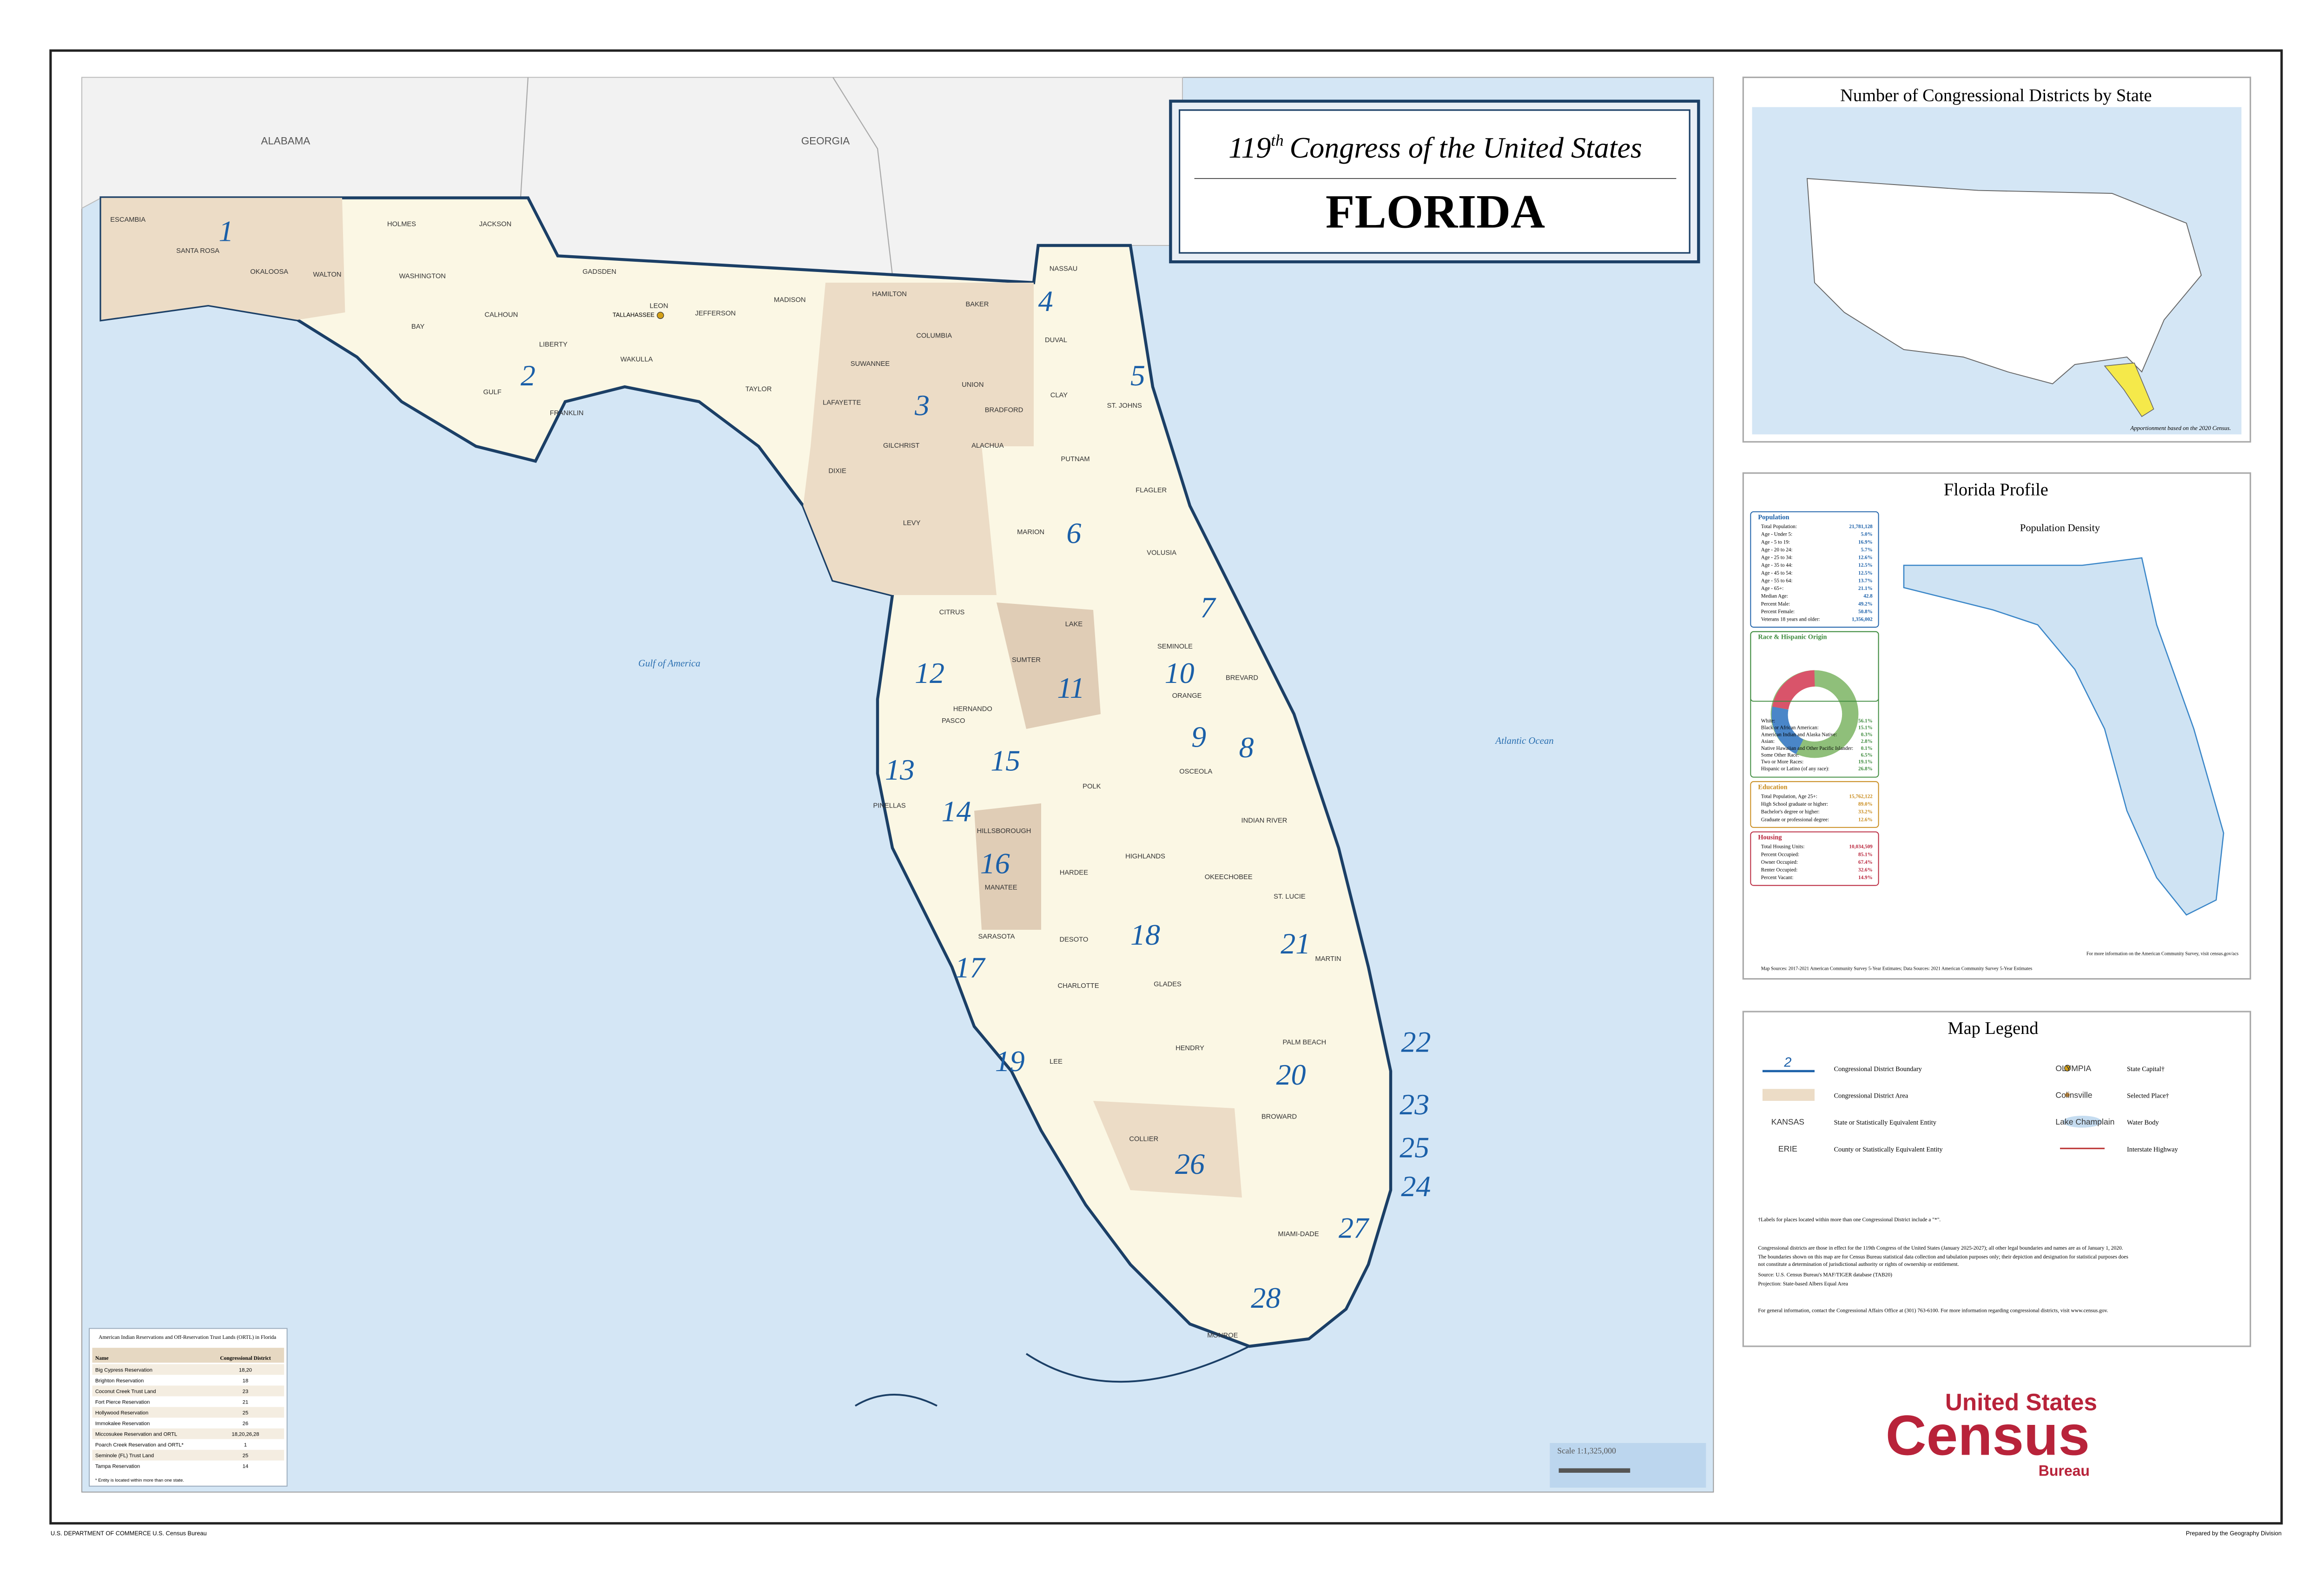  What do you see at coordinates (1996, 490) in the screenshot?
I see `panel-title: Florida Profile` at bounding box center [1996, 490].